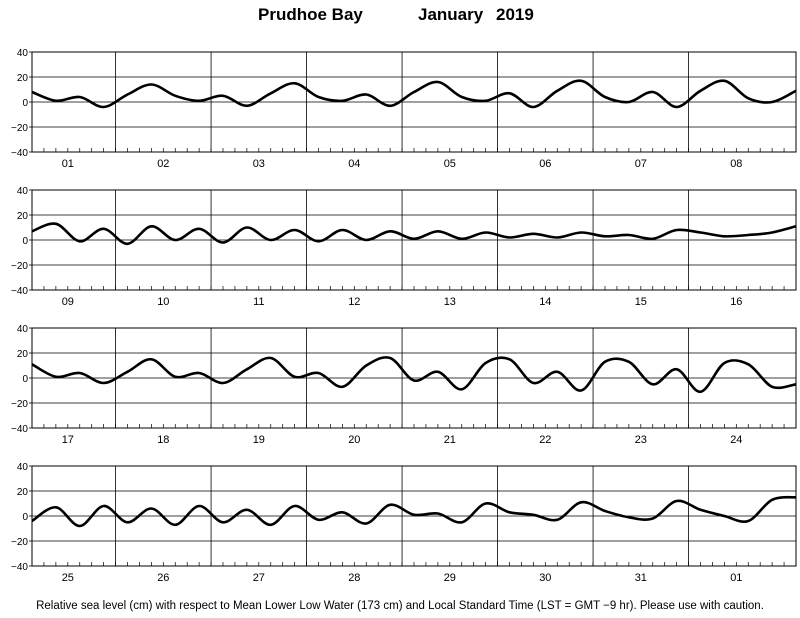  I want to click on chart-title-station: Prudhoe Bay, so click(310, 14).